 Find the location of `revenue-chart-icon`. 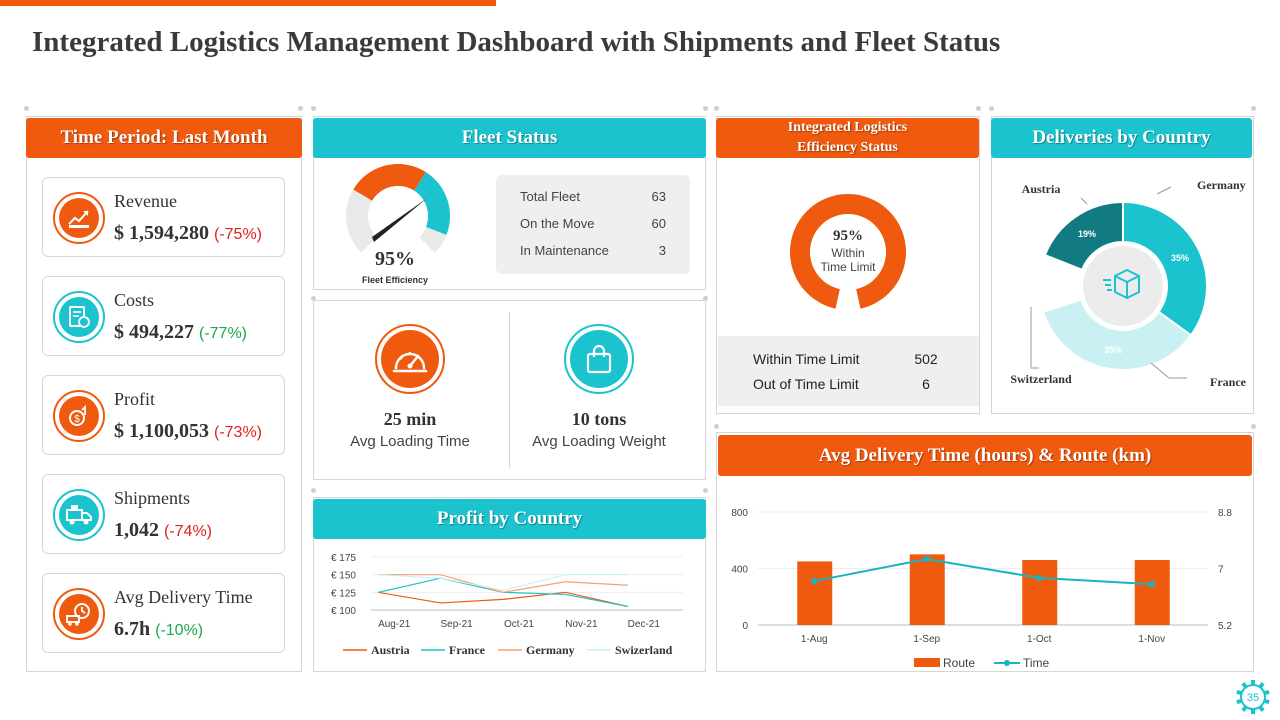

revenue-chart-icon is located at coordinates (79, 218).